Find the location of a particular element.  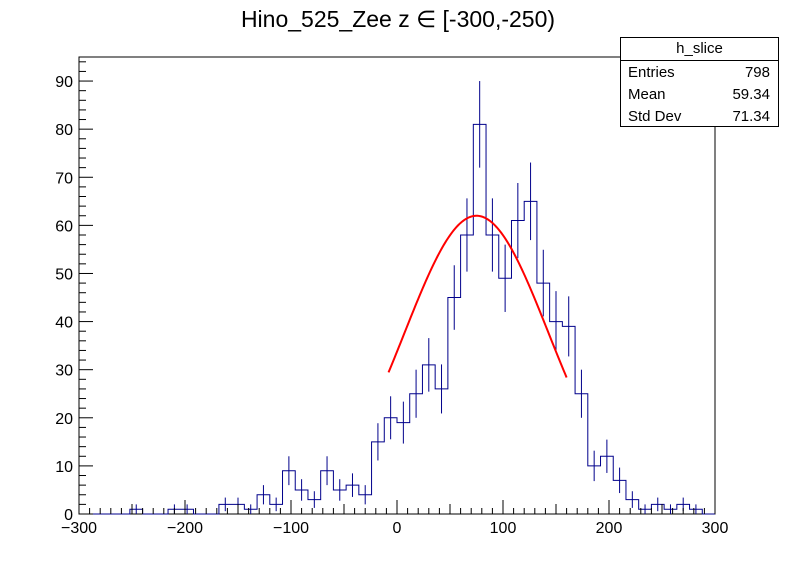

x-tick-label: 200 is located at coordinates (609, 528).